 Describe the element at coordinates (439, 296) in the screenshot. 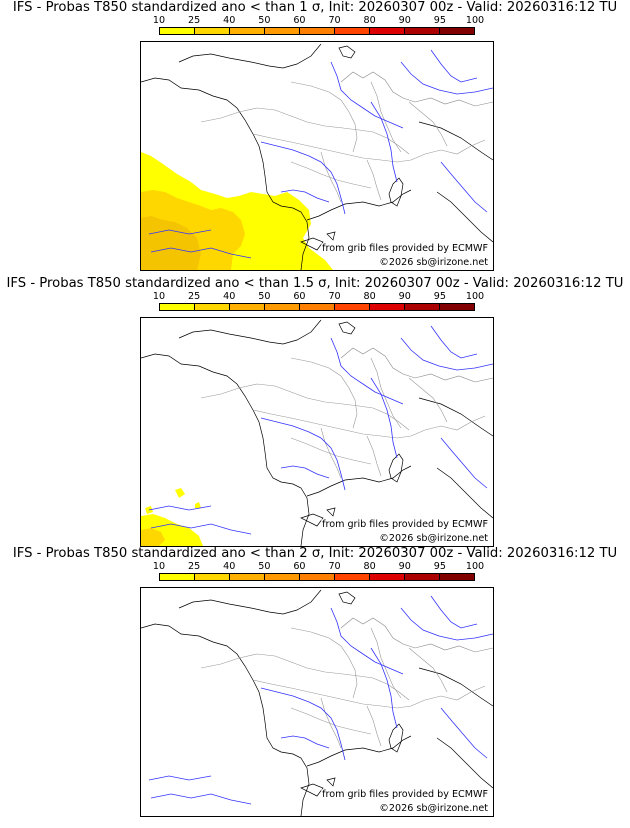

I see `scale-tick-label: 95` at that location.